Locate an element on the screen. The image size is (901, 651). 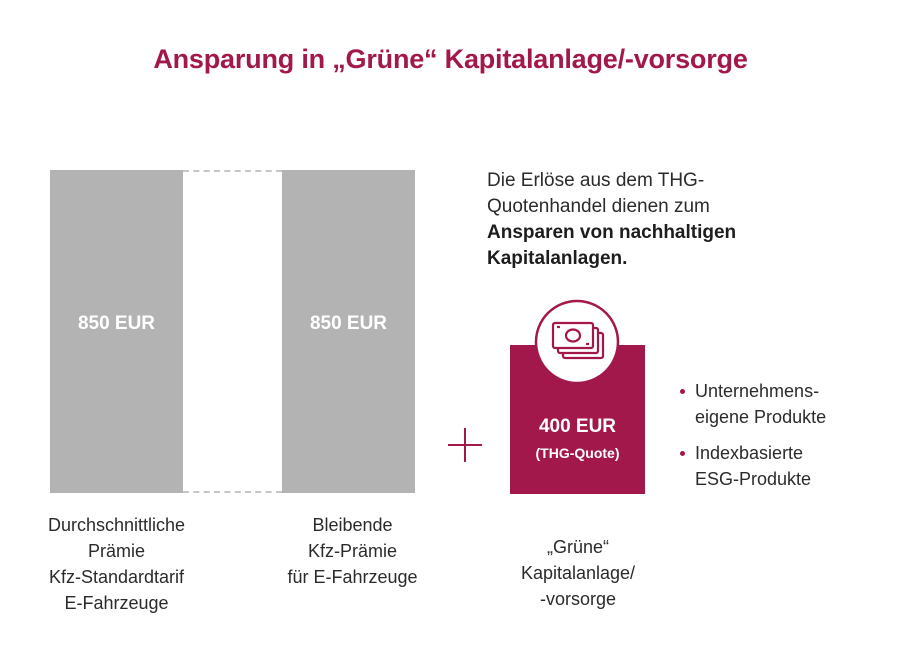
green-value: 400 EUR is located at coordinates (577, 426).